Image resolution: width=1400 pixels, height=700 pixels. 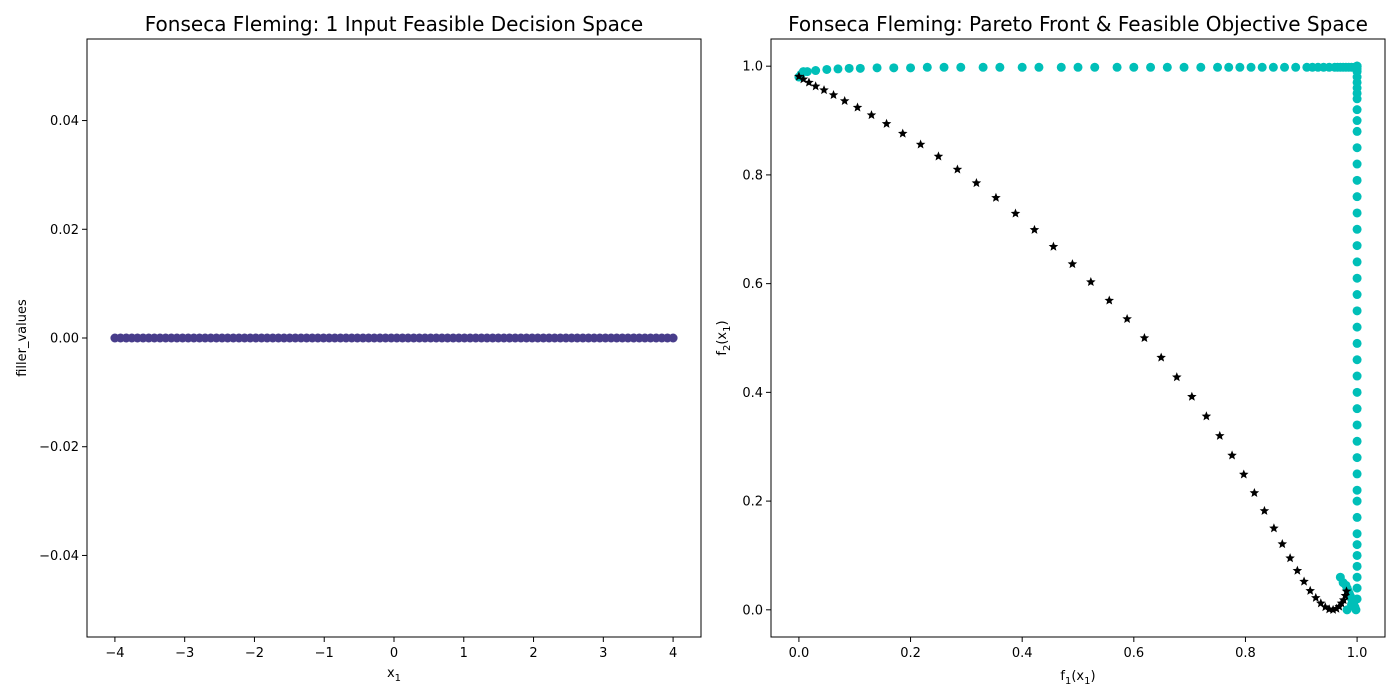 I want to click on objective-space-x-tick-label: 0.6, so click(x=1133, y=653).